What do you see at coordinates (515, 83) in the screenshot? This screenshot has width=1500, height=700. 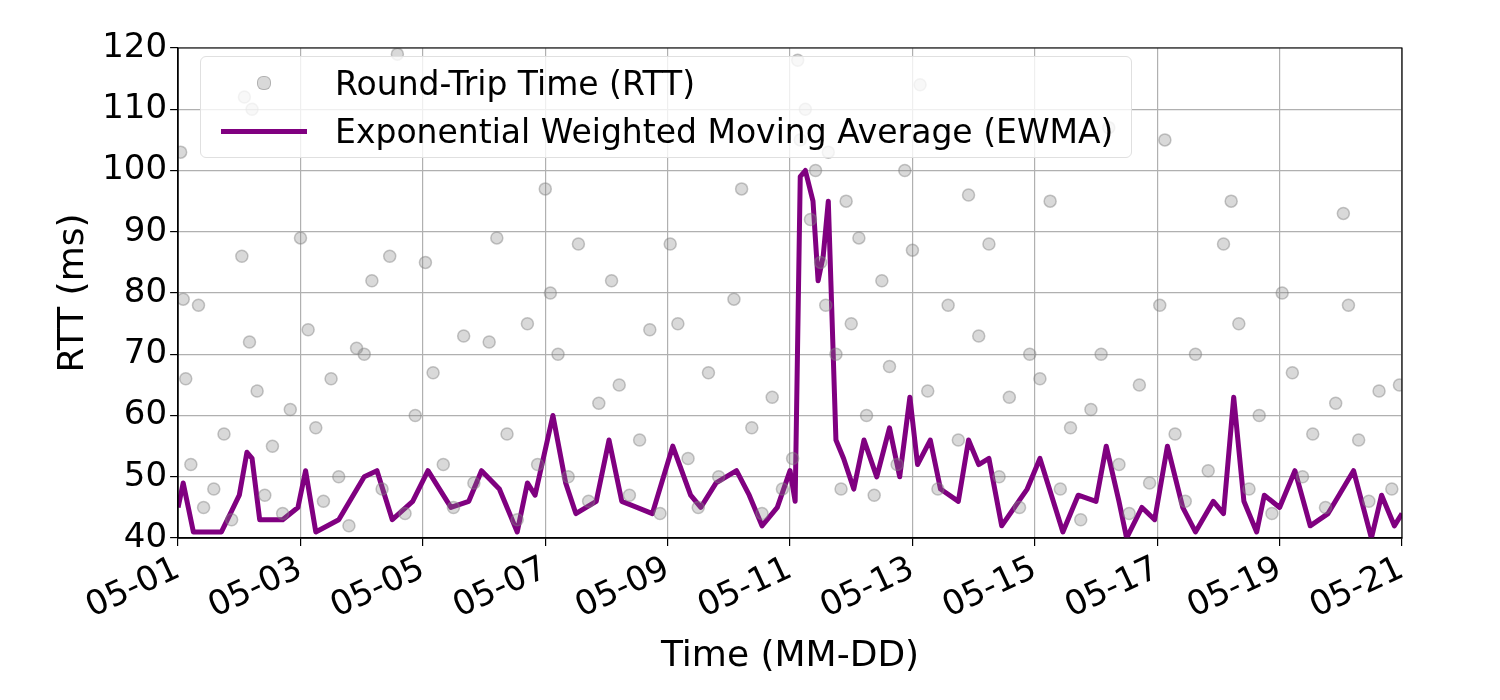 I see `legend-label: Round-Trip Time (RTT)` at bounding box center [515, 83].